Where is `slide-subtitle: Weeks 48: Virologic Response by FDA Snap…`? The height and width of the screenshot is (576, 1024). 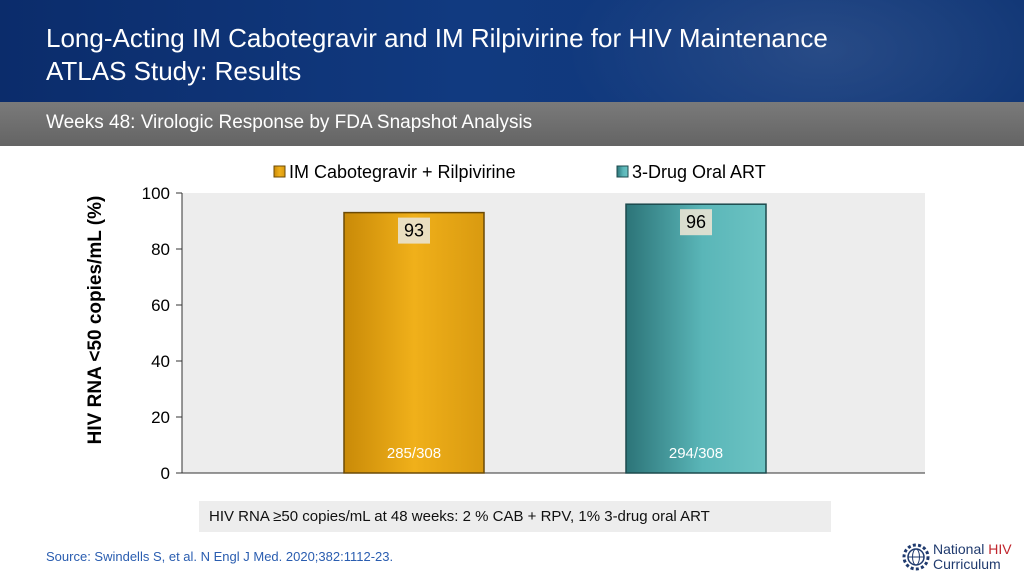 slide-subtitle: Weeks 48: Virologic Response by FDA Snap… is located at coordinates (289, 122).